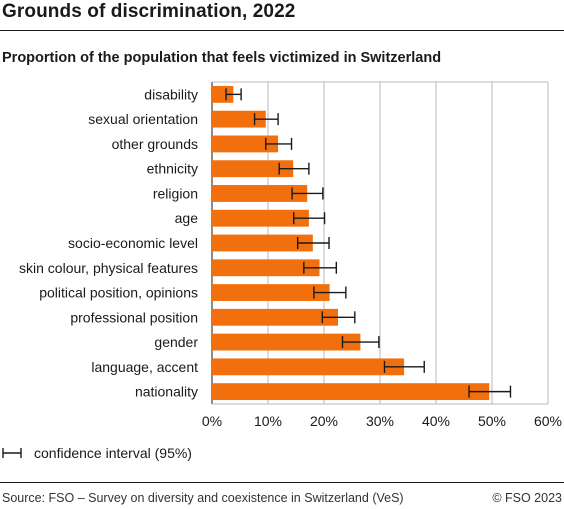 This screenshot has width=564, height=509. I want to click on x-tick-label: 60%, so click(548, 421).